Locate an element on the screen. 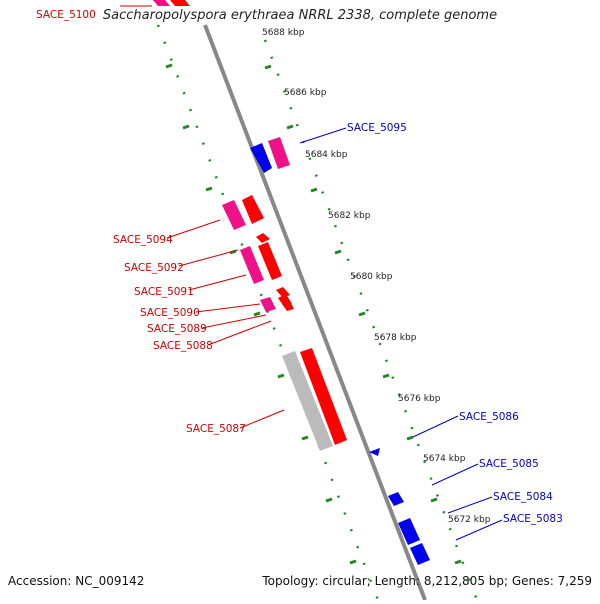 The height and width of the screenshot is (604, 600). gene-feature-sace-5090-rna is located at coordinates (268, 304).